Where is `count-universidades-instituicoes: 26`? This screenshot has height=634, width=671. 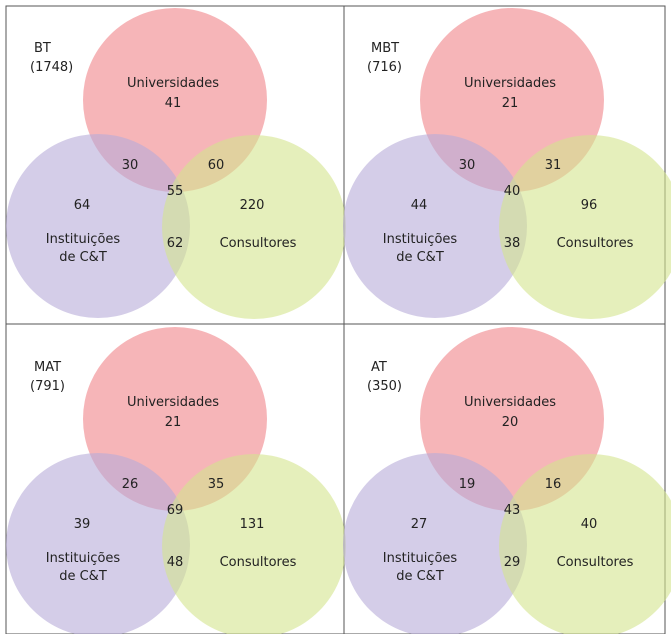
count-universidades-instituicoes: 26 is located at coordinates (130, 484).